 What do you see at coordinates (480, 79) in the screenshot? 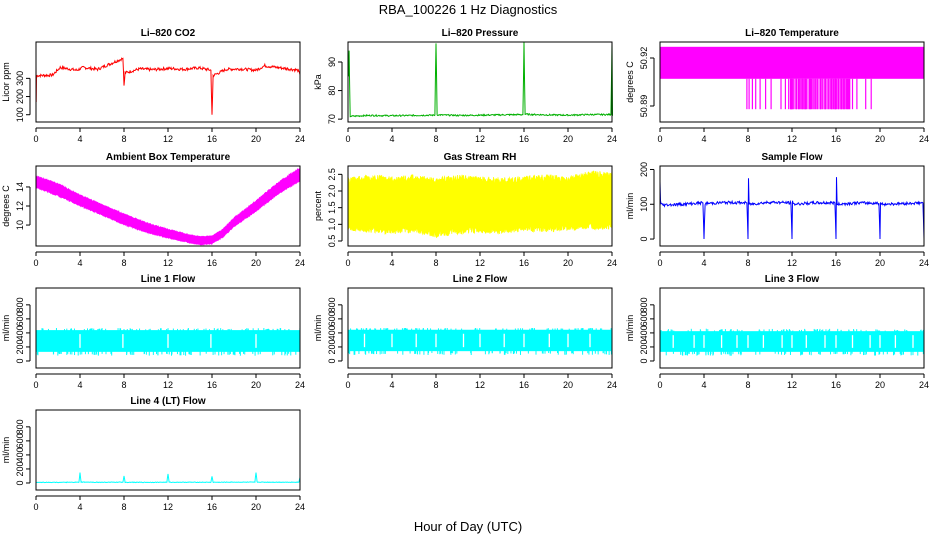
I see `plot-area-pressure` at bounding box center [480, 79].